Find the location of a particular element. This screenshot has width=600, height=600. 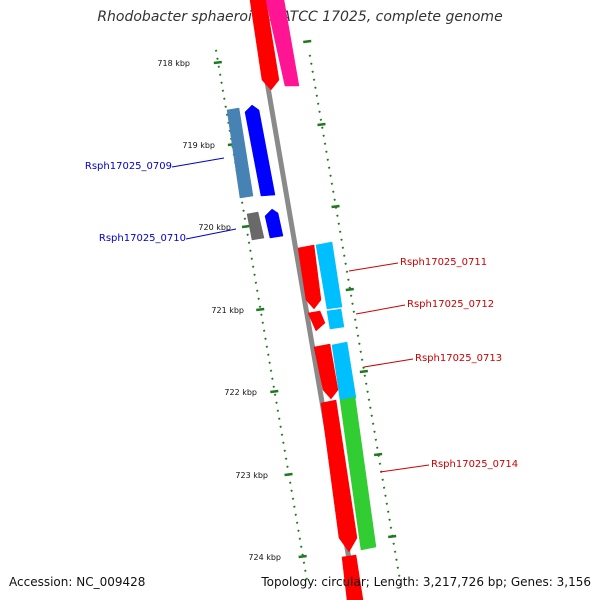

gene-label: Rsph17025_0709 is located at coordinates (128, 166).